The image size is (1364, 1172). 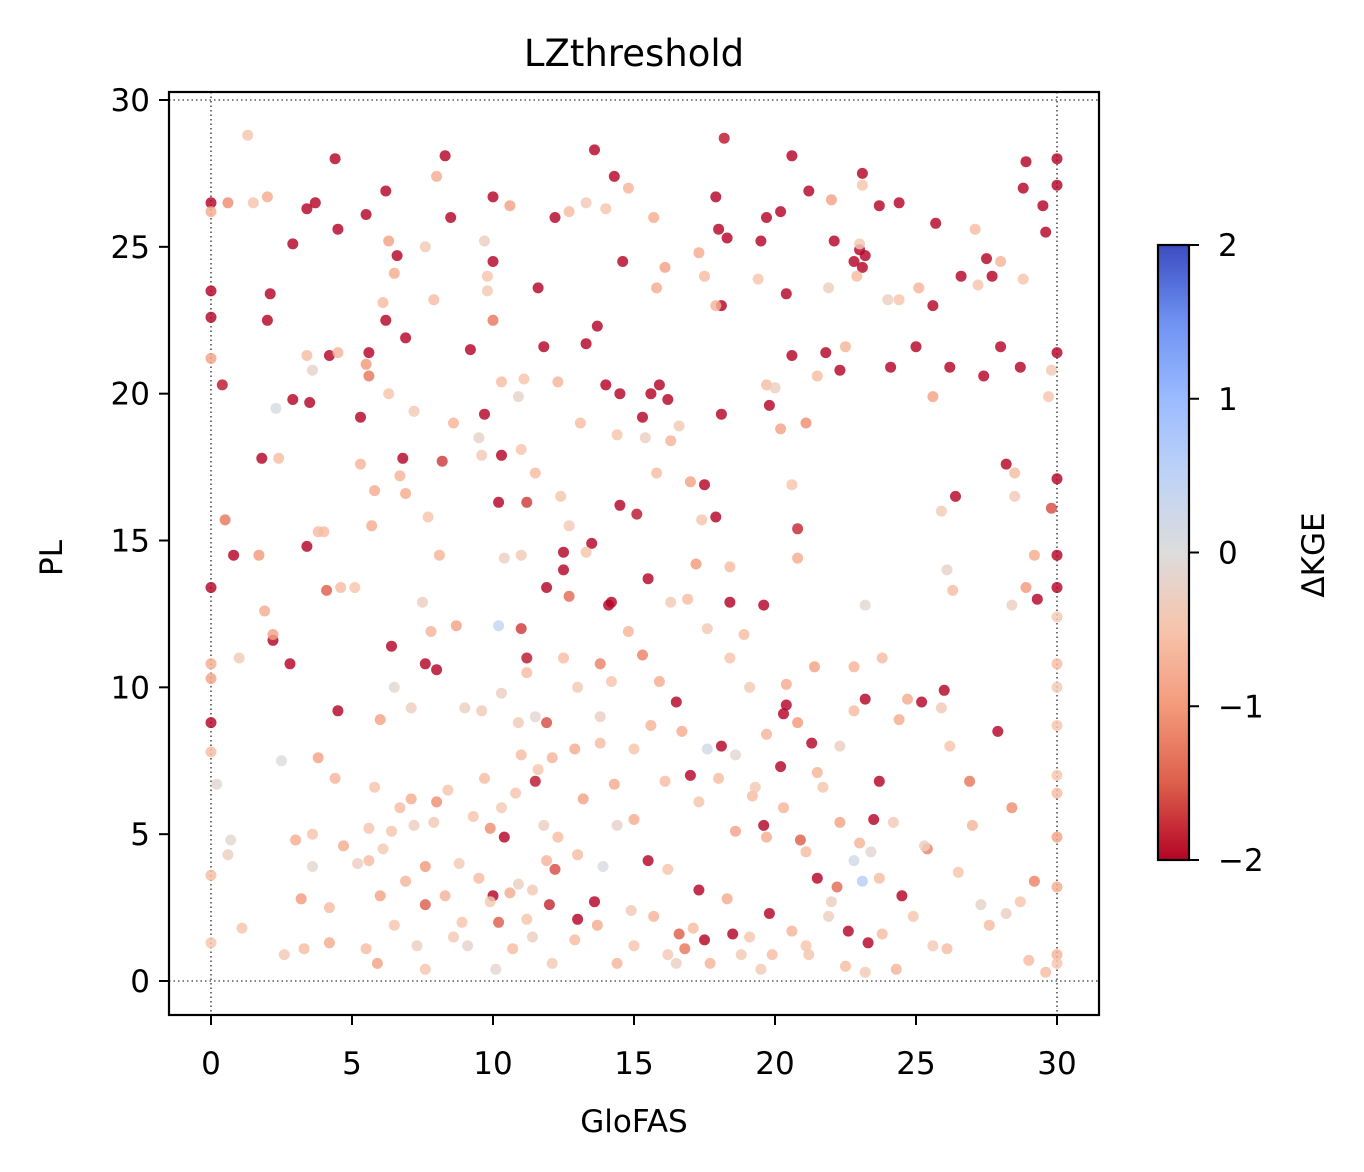 I want to click on chart-title: LZthreshold, so click(x=634, y=53).